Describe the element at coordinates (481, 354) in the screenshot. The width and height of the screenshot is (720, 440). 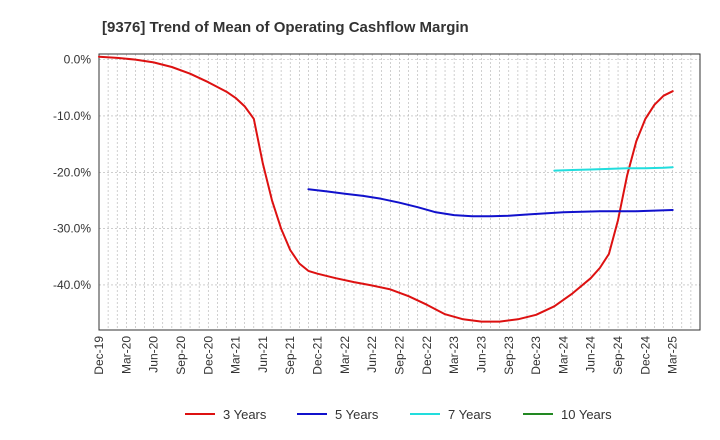
I see `x-tick-label: Jun-23` at that location.